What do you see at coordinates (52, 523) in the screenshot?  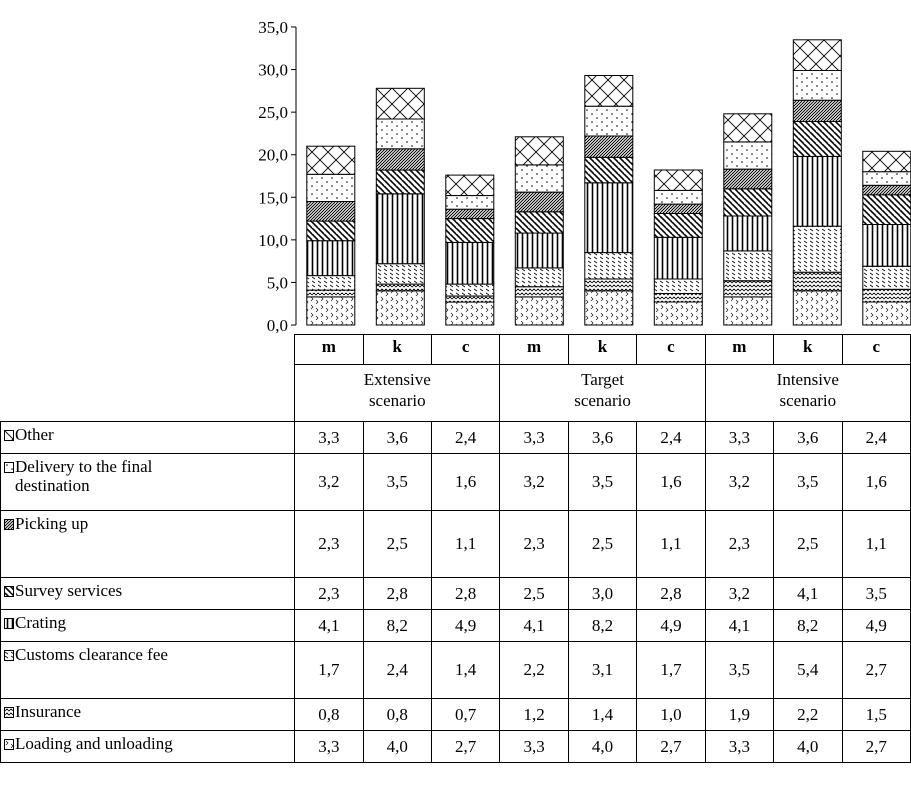 I see `series-name: Picking up` at bounding box center [52, 523].